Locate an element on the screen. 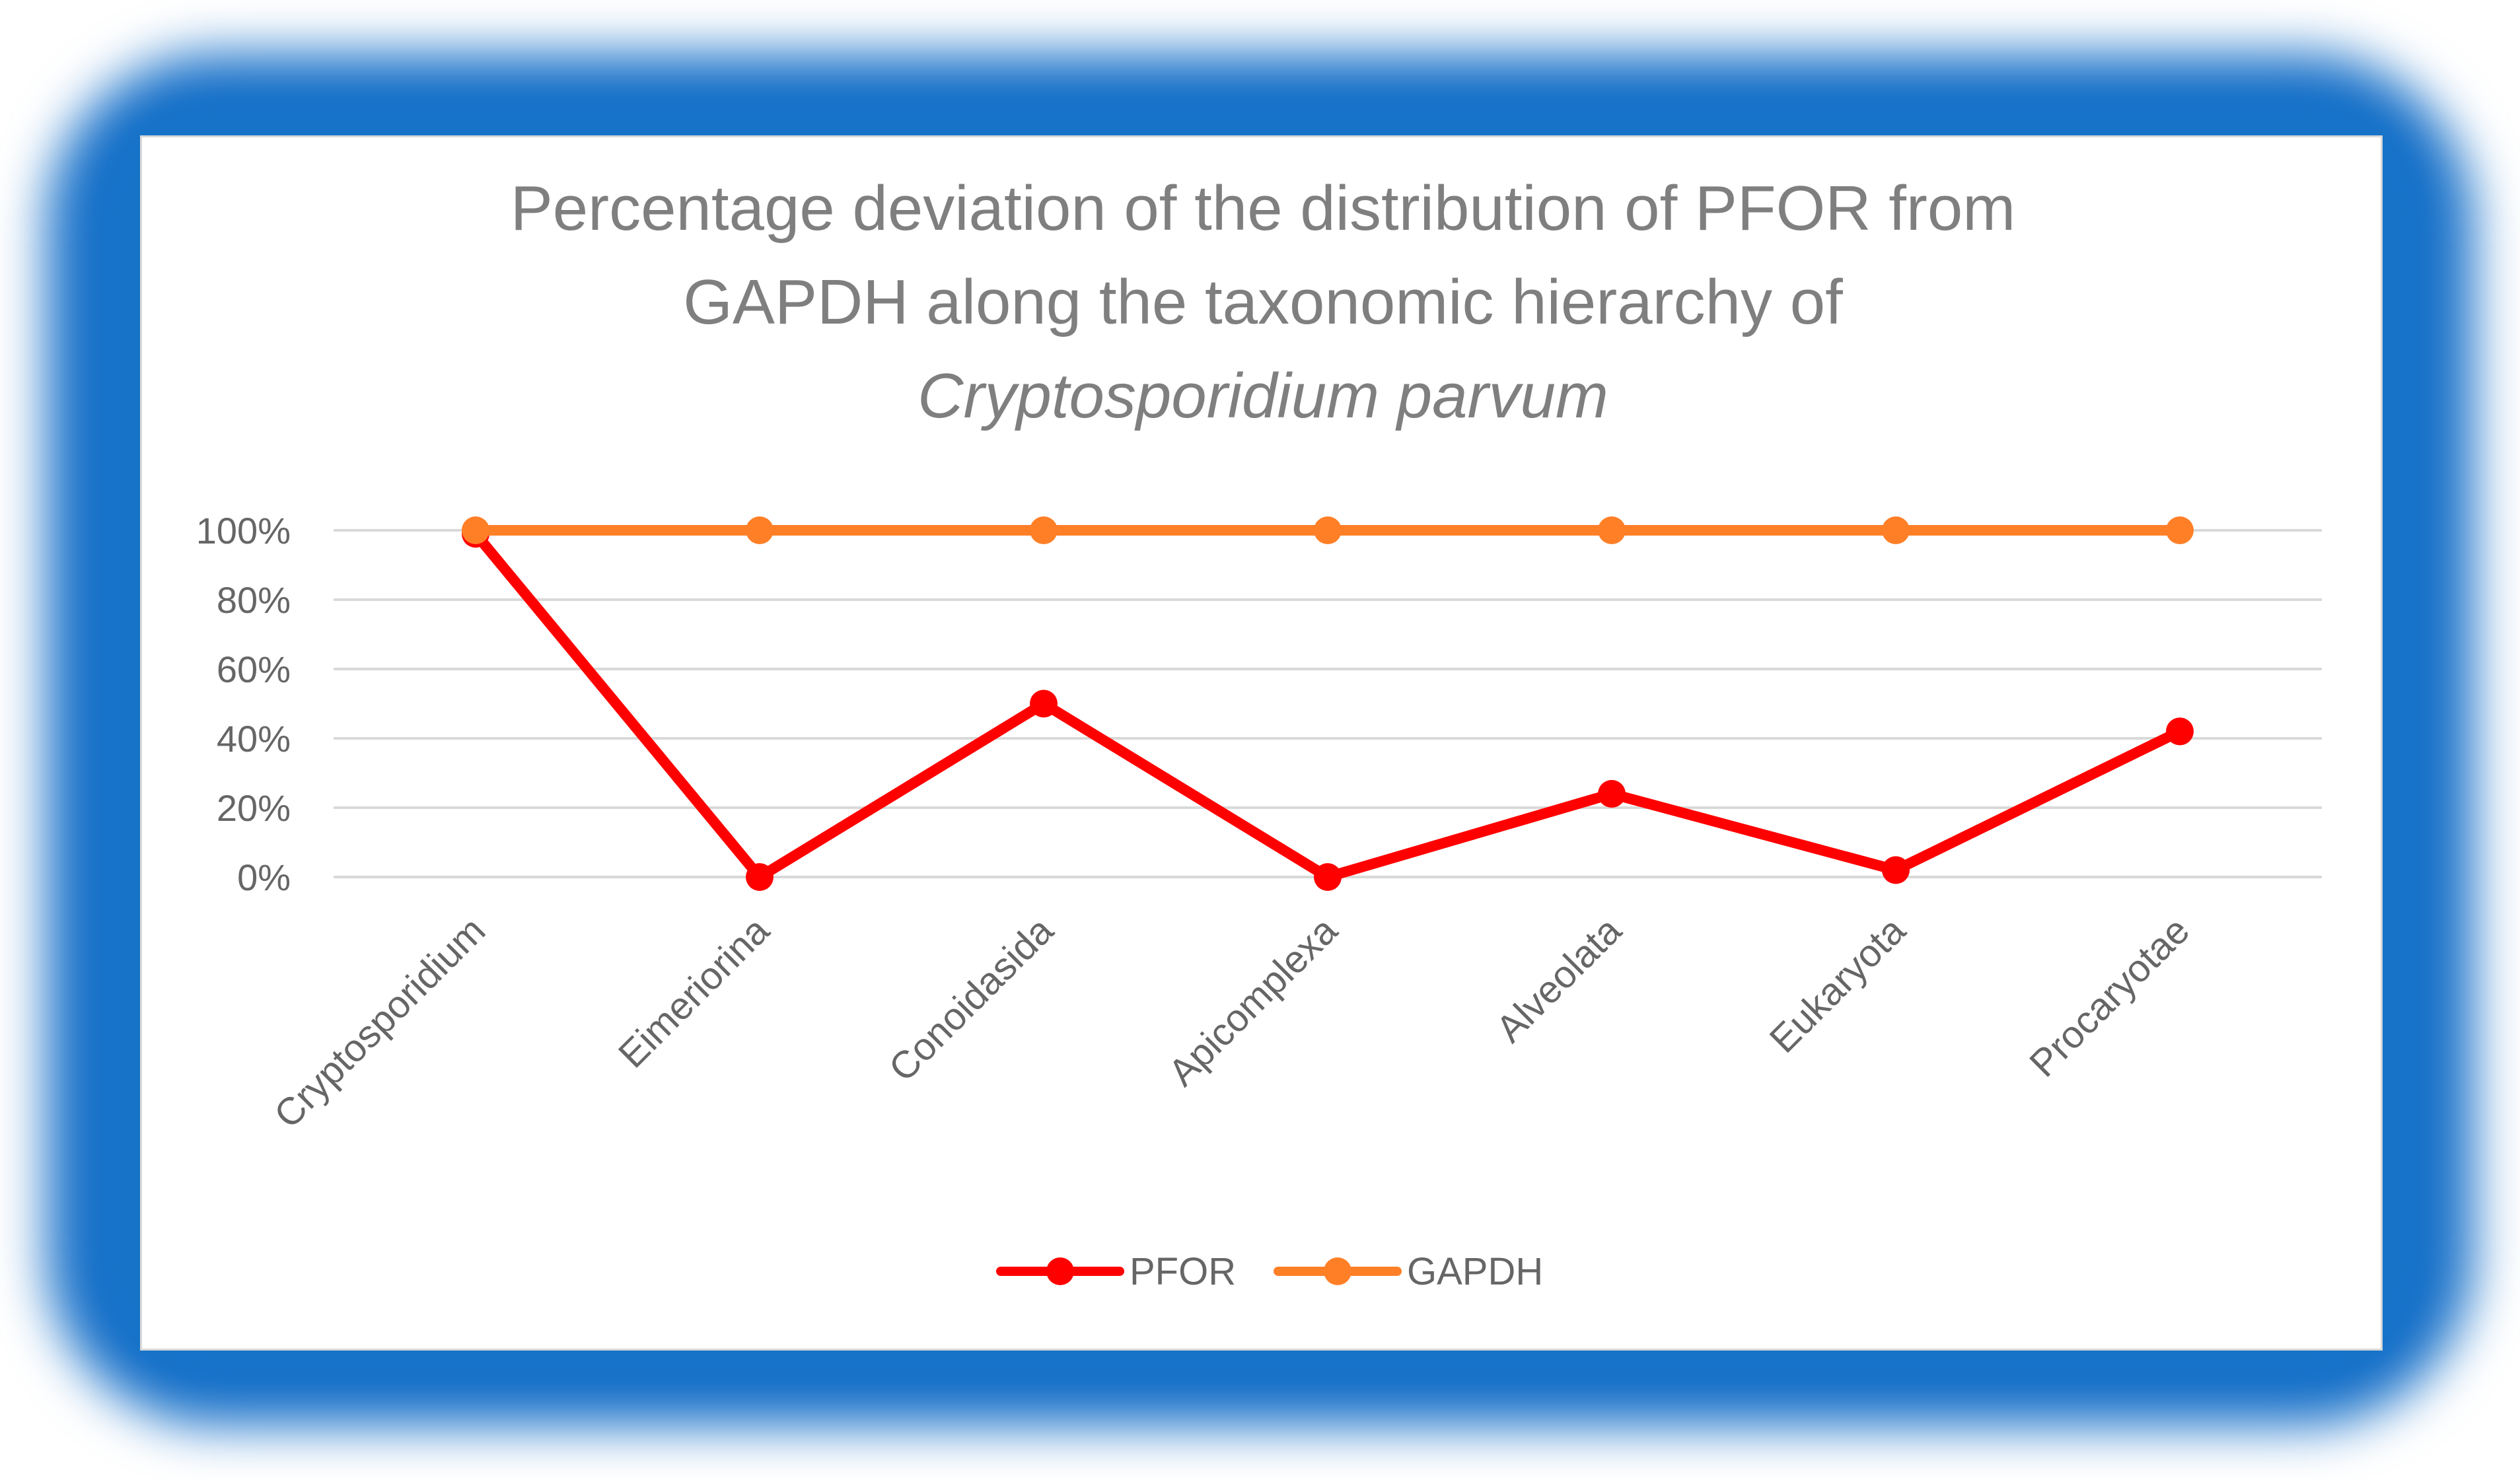 This screenshot has height=1478, width=2520. x-tick-label: Procaryotae is located at coordinates (2109, 997).